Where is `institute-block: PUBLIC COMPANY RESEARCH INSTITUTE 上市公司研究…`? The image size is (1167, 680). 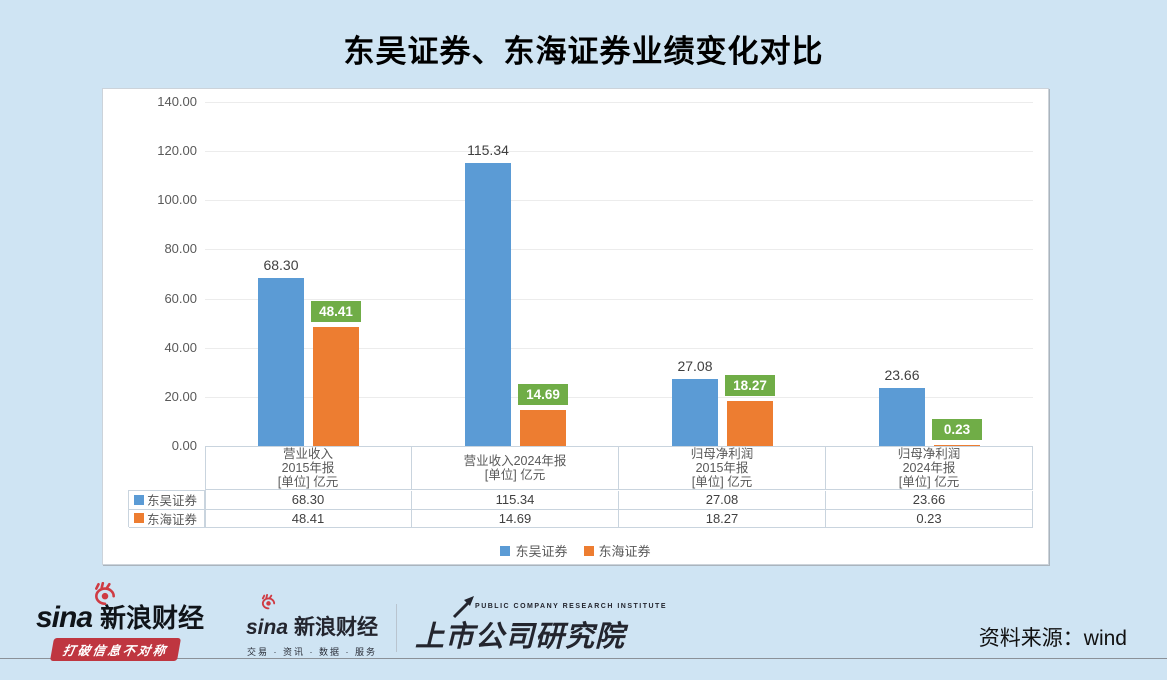 institute-block: PUBLIC COMPANY RESEARCH INSTITUTE 上市公司研究… is located at coordinates (540, 625).